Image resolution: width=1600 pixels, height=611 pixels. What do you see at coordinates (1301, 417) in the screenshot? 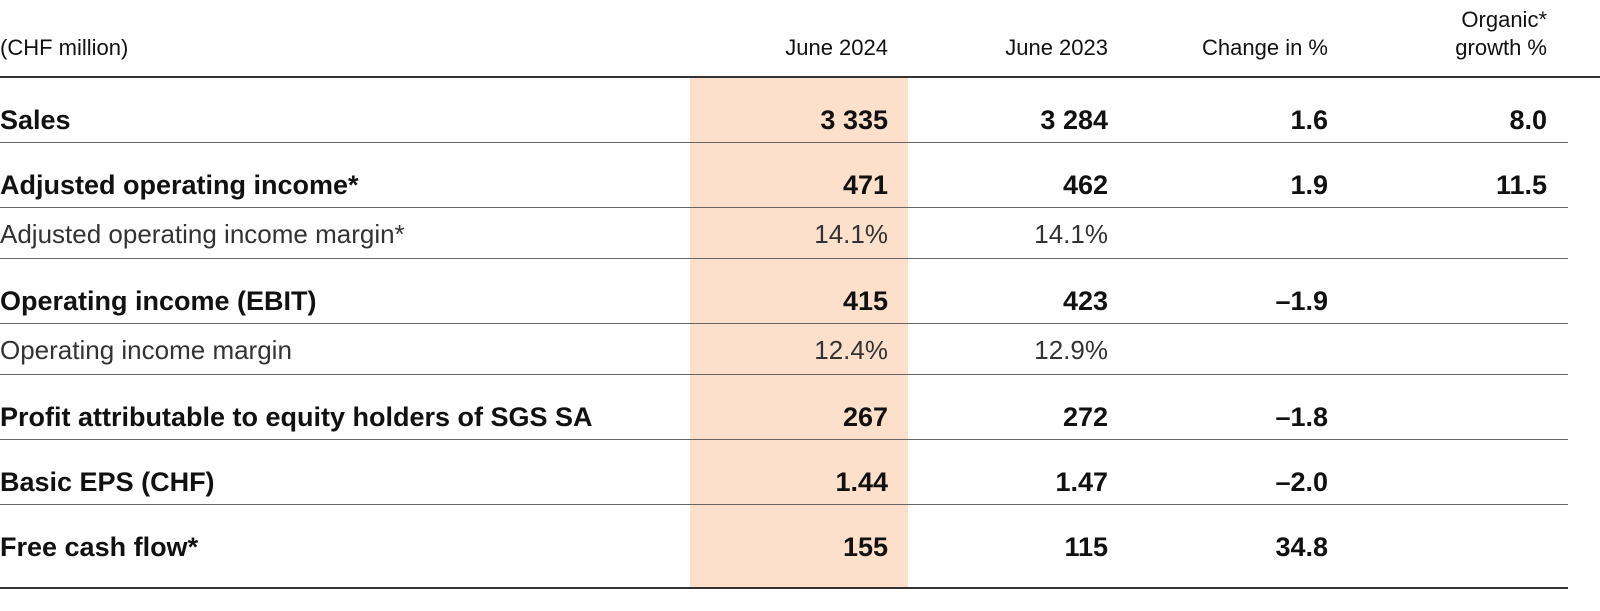
I see `table-cell: –1.8` at bounding box center [1301, 417].